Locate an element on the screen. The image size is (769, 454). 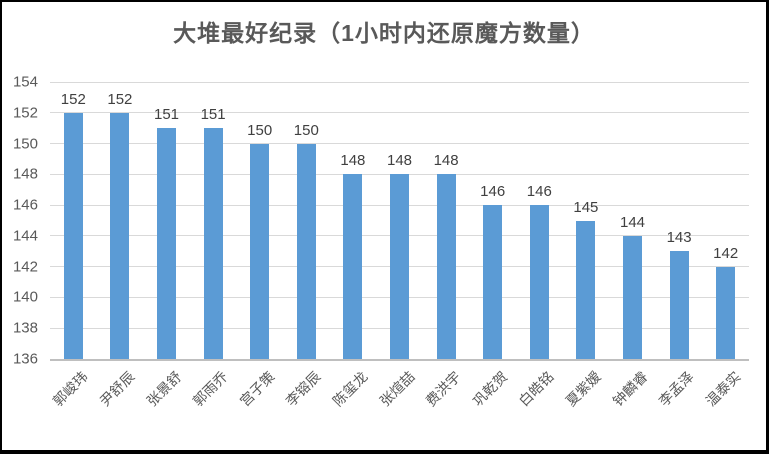
x-tick-label: 费洪宇 is located at coordinates (443, 389).